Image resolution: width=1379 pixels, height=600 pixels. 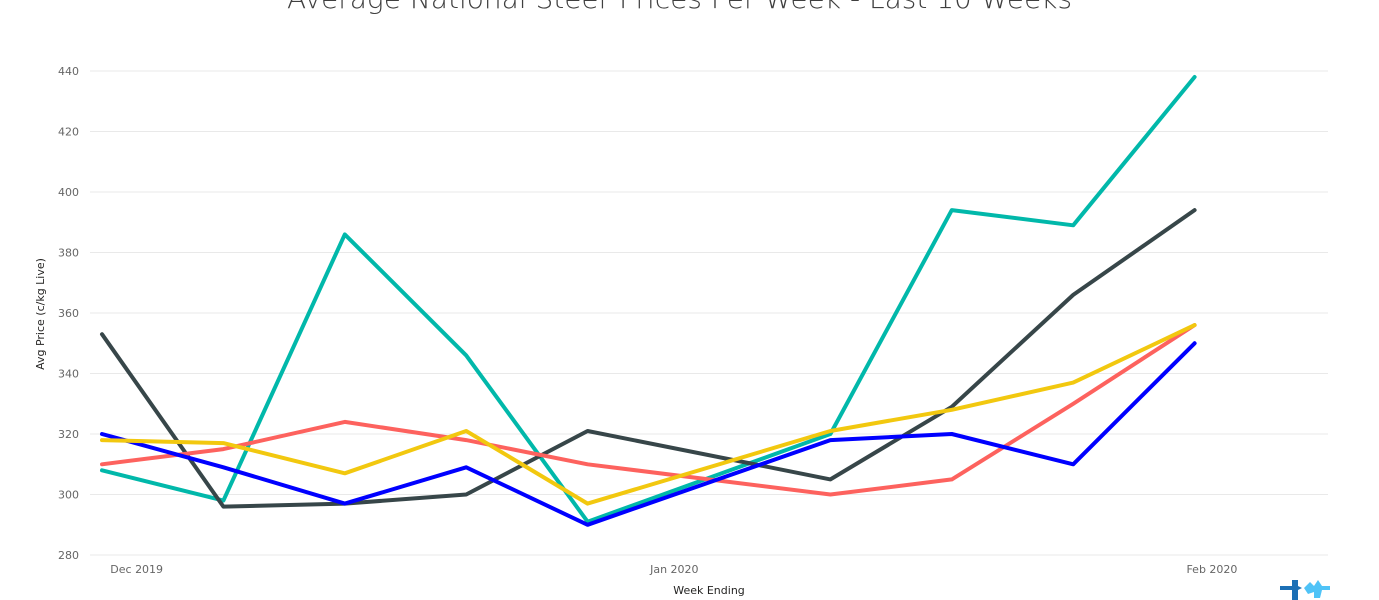 What do you see at coordinates (68, 132) in the screenshot?
I see `y-tick-label: 420` at bounding box center [68, 132].